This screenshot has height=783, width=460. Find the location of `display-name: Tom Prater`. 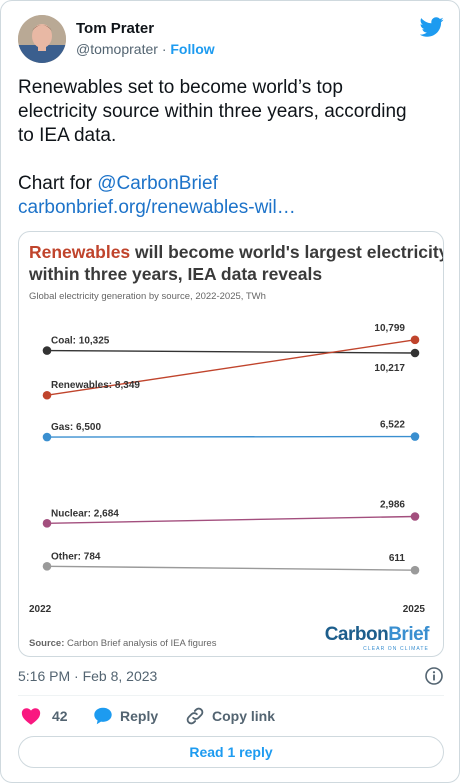

display-name: Tom Prater is located at coordinates (115, 28).